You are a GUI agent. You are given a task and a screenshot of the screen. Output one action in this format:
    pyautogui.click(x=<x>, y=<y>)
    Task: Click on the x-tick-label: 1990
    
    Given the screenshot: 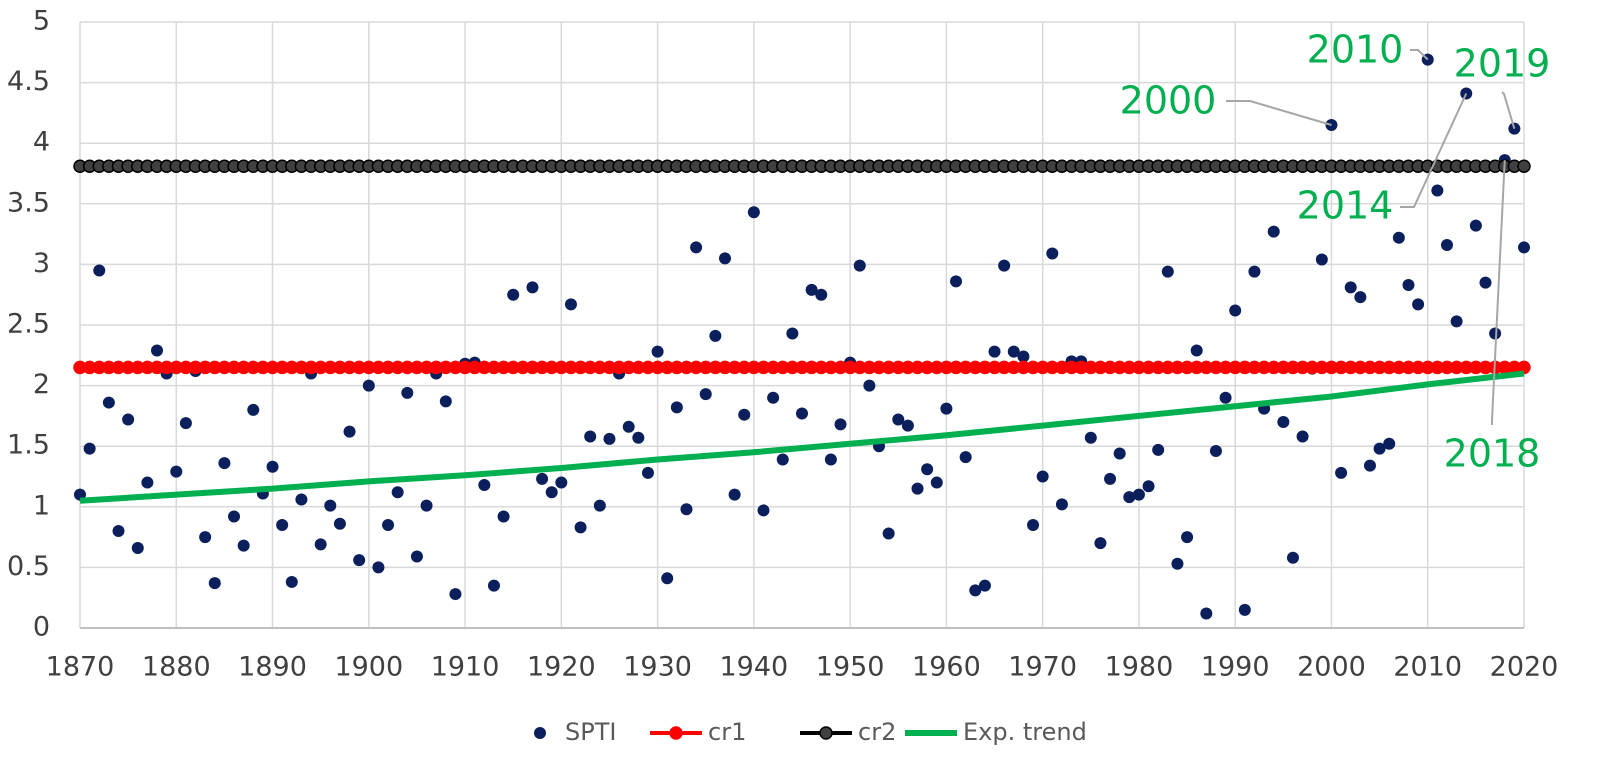 What is the action you would take?
    pyautogui.click(x=1235, y=667)
    